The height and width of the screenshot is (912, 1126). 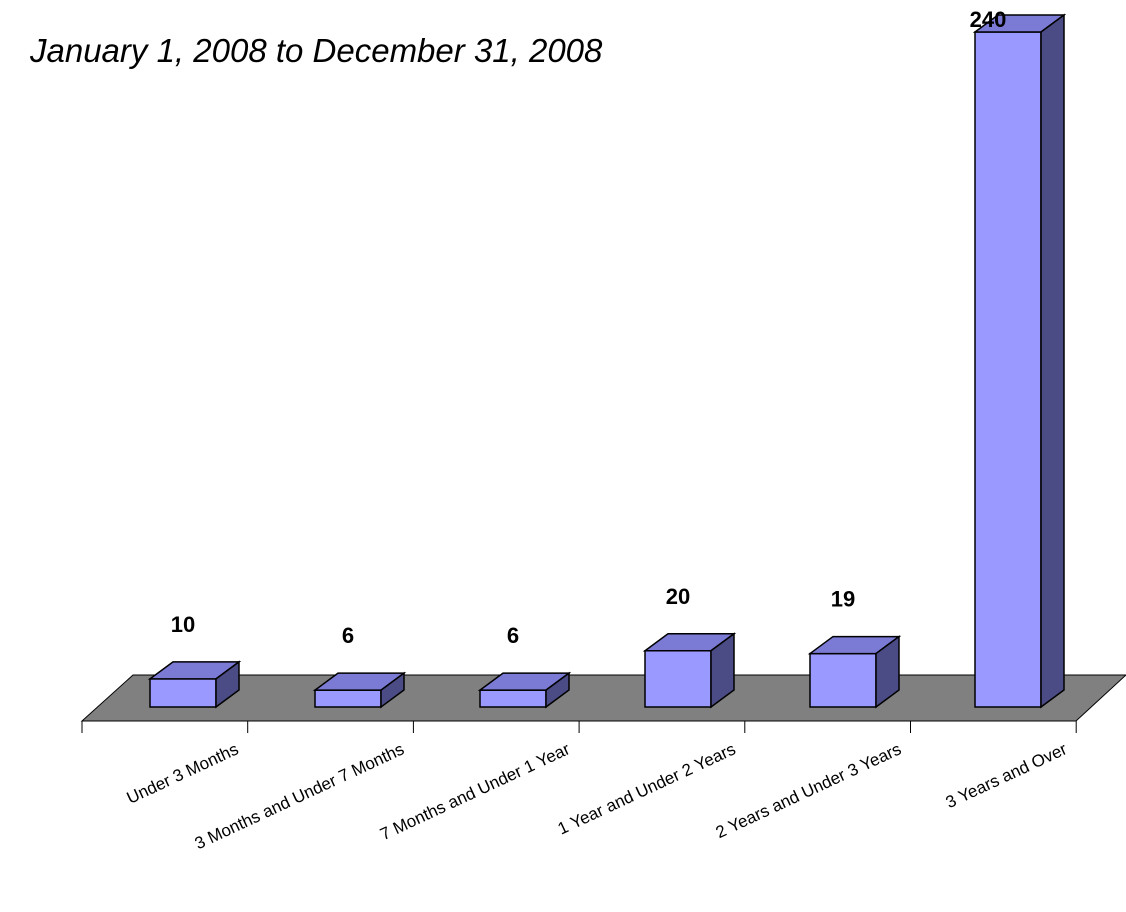 I want to click on data-label: 240, so click(x=988, y=19).